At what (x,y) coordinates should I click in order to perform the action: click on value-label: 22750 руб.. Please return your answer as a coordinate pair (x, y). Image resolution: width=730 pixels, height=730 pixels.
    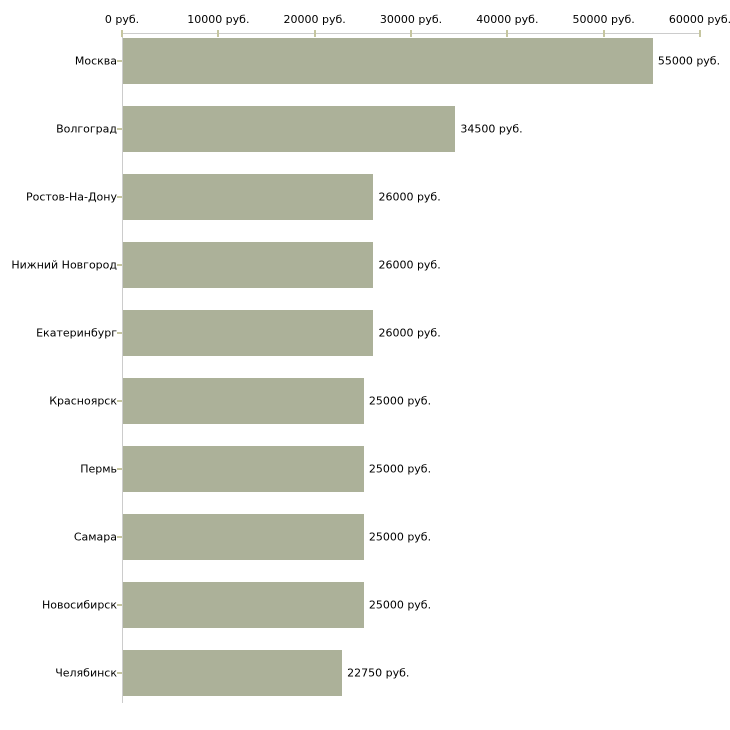
    Looking at the image, I should click on (378, 672).